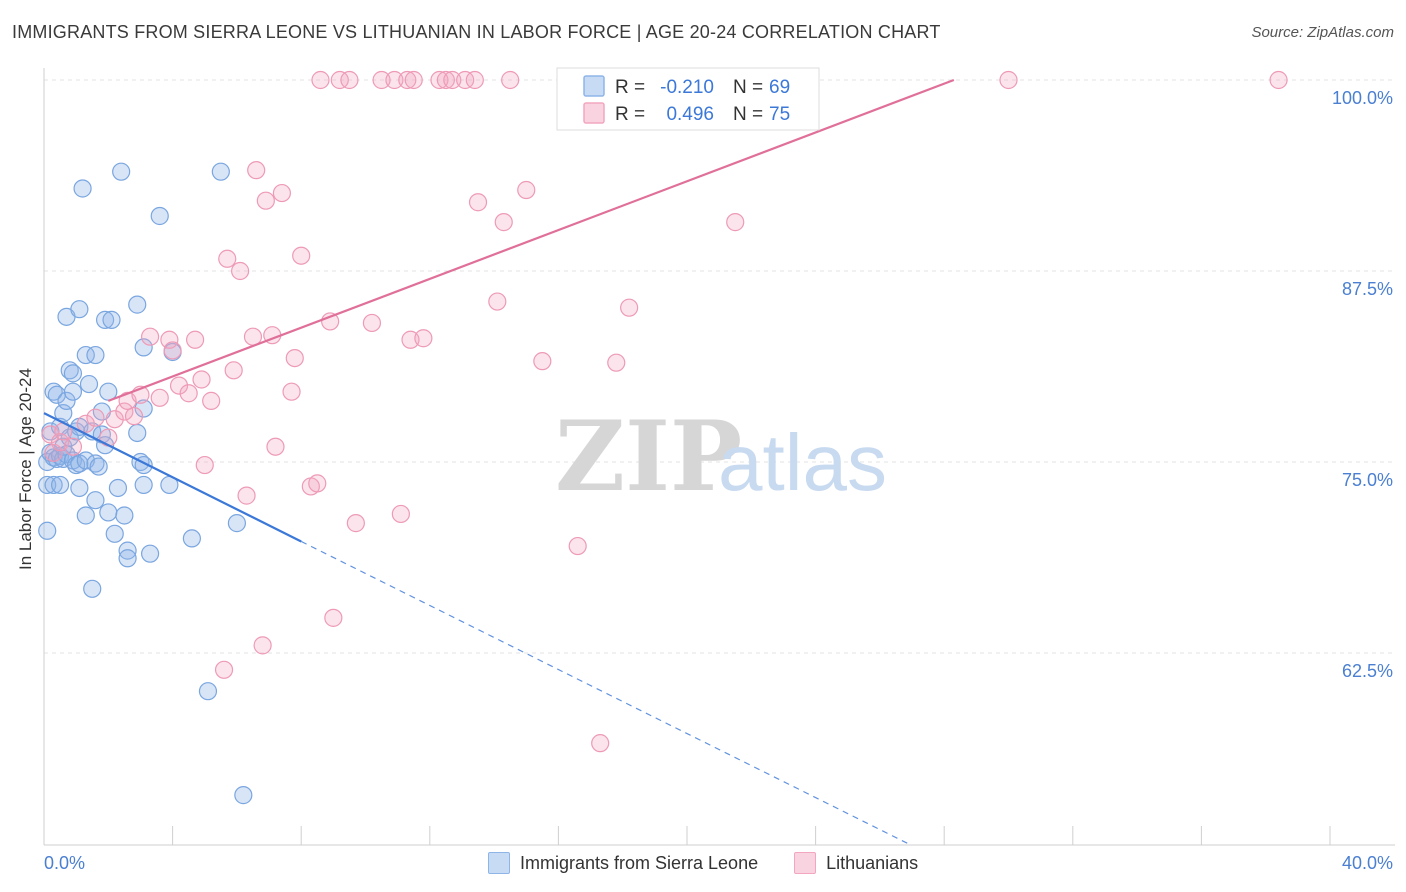  I want to click on y-tick-label: 100.0%, so click(1362, 98).